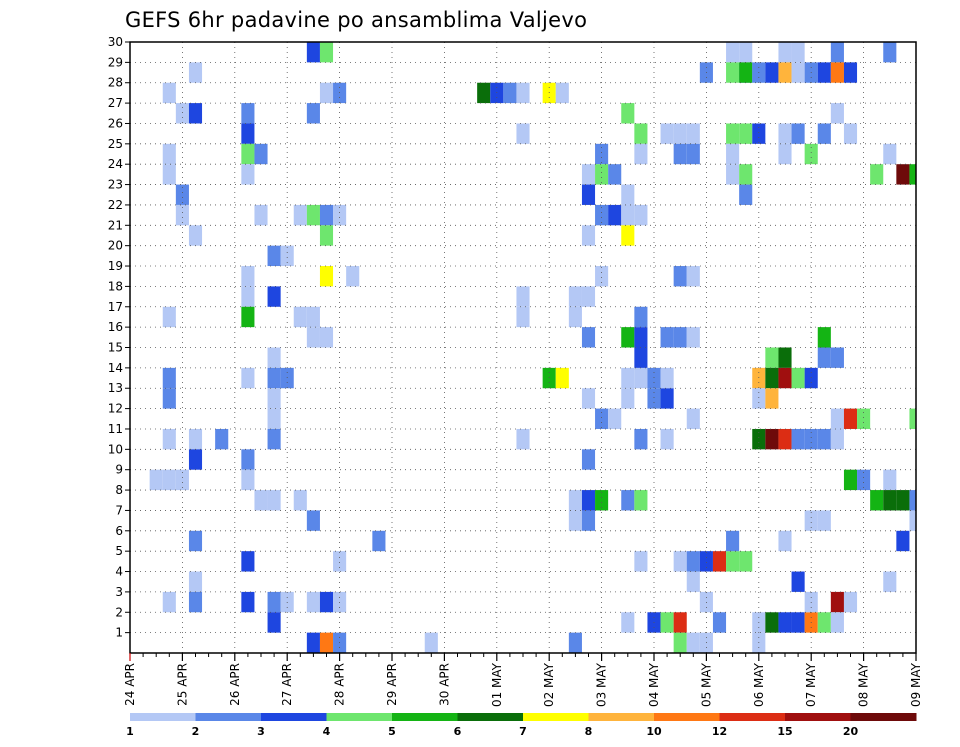  I want to click on colorbar-label: 7, so click(523, 731).